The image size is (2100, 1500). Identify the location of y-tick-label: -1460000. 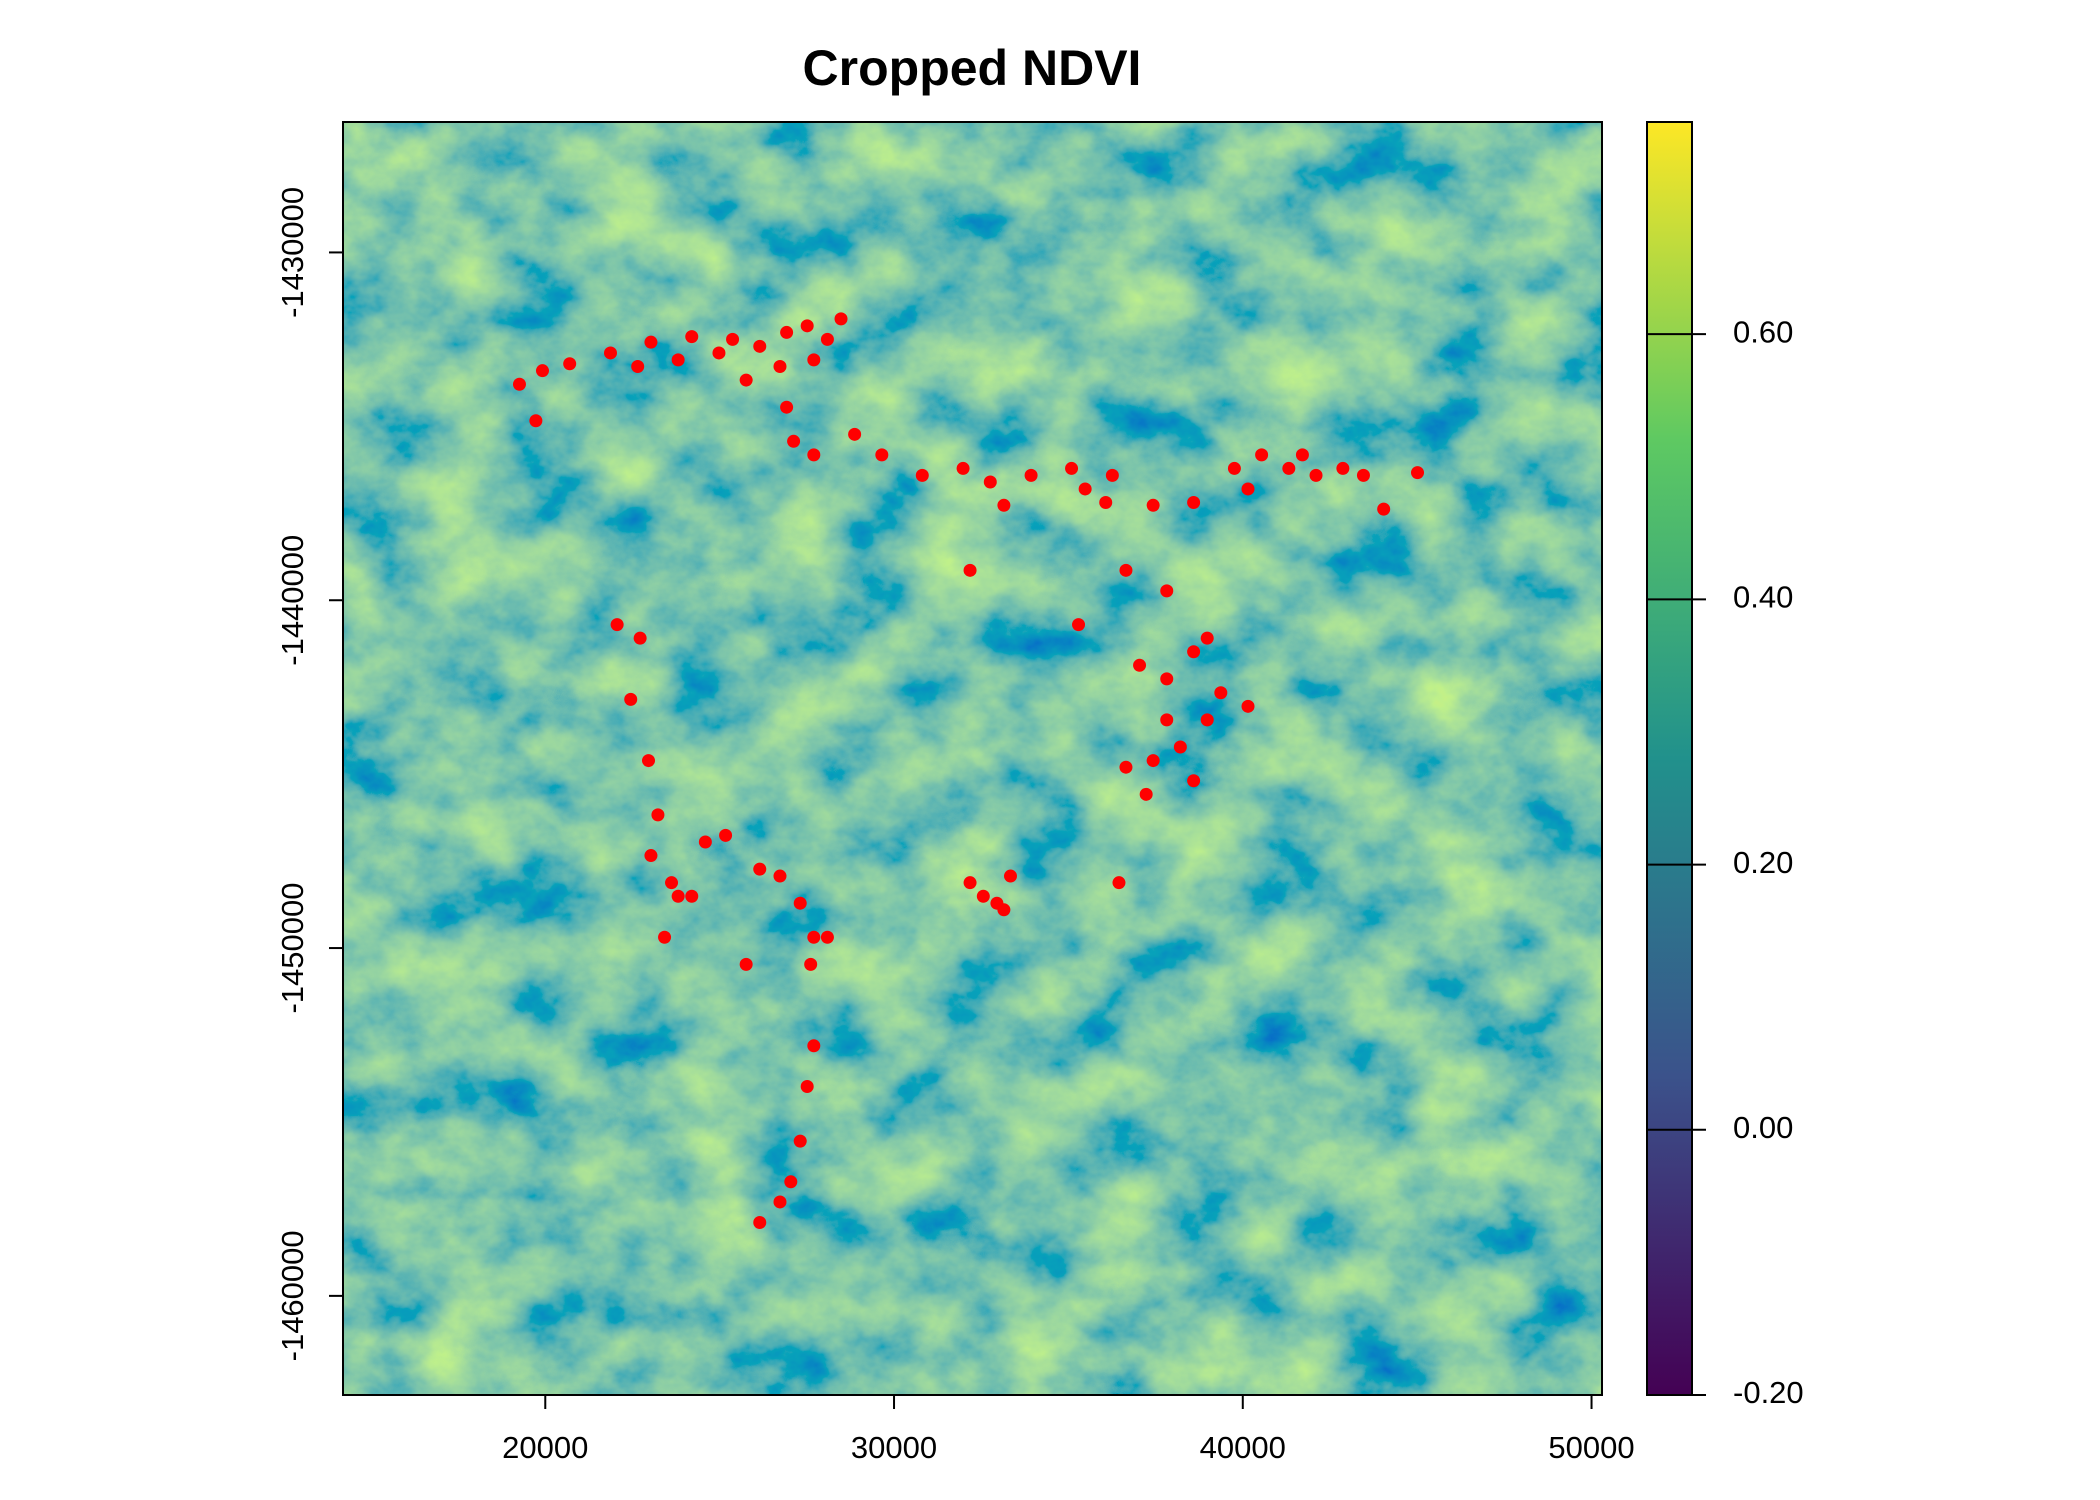
(292, 1295).